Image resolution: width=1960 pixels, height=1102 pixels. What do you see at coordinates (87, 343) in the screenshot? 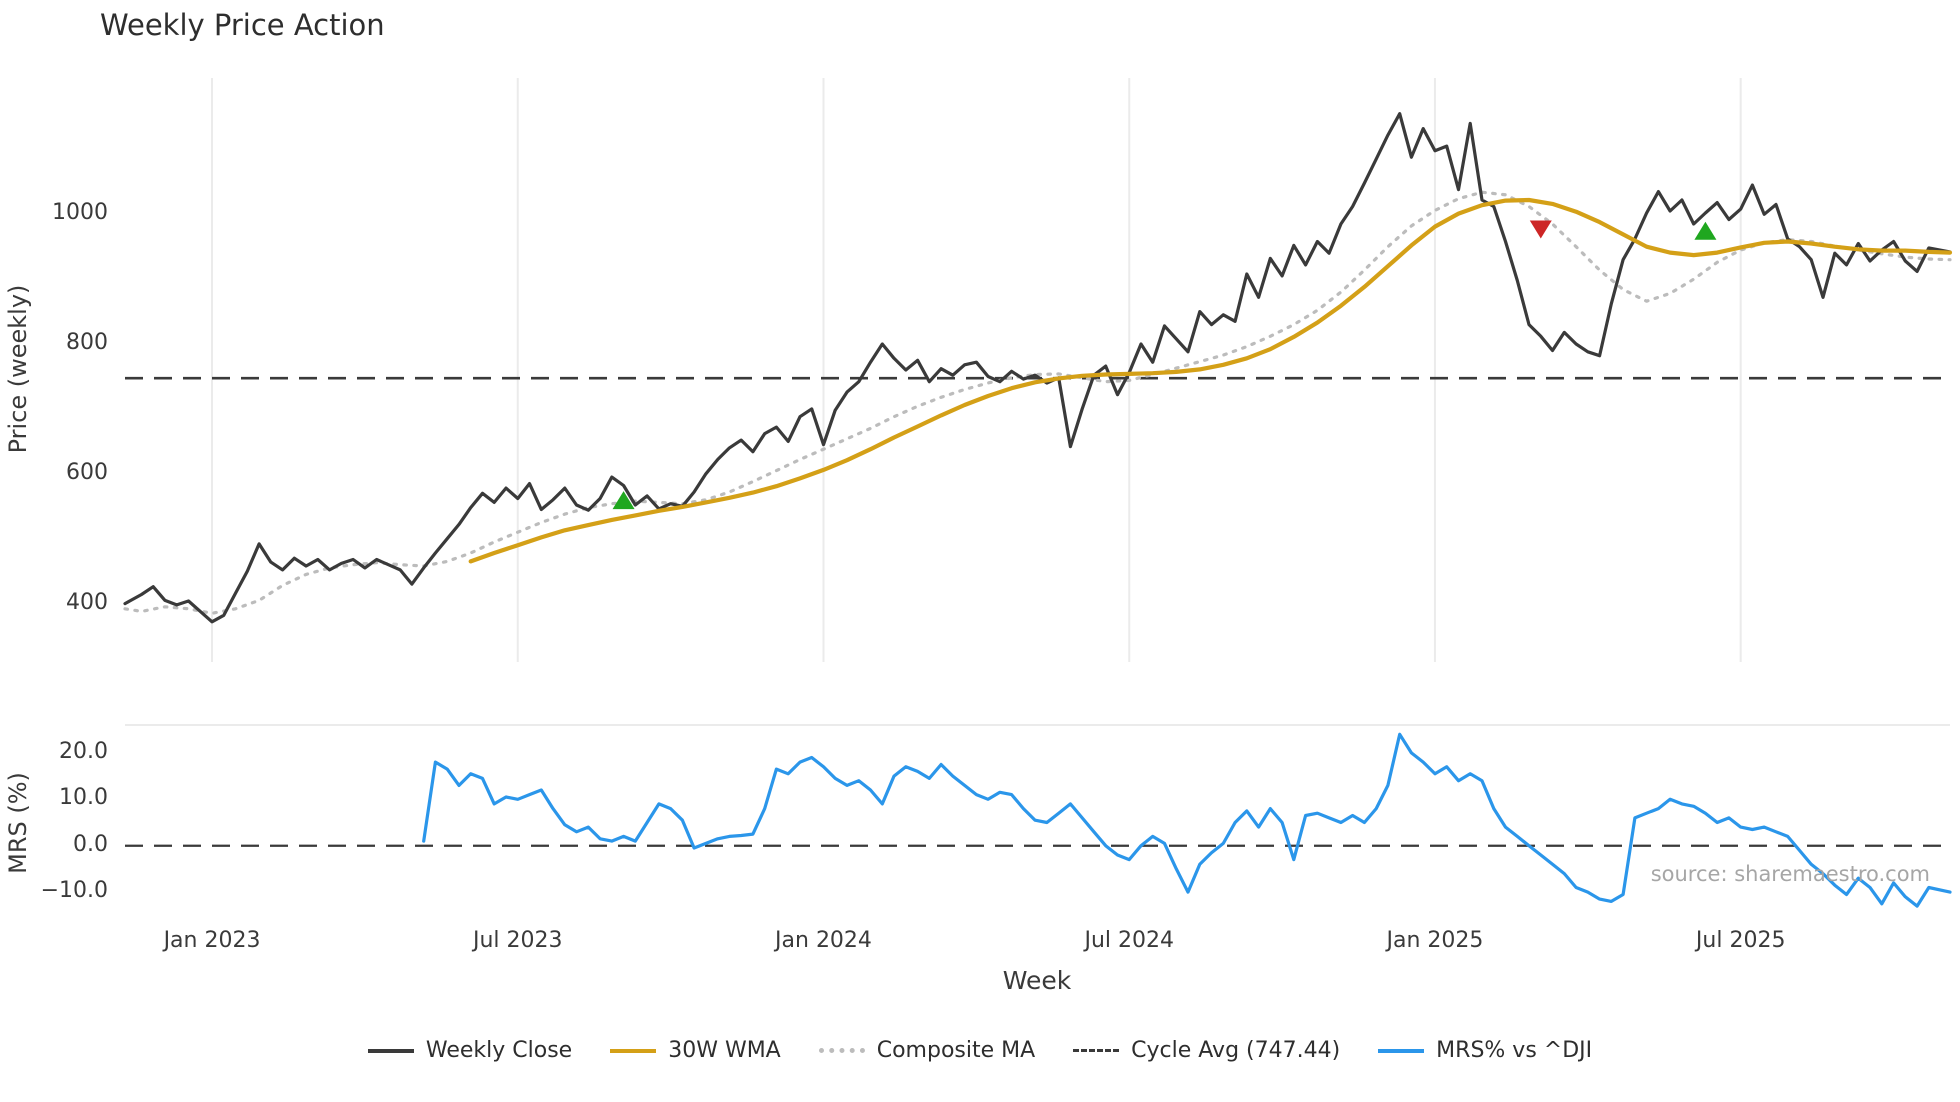
I see `price-ytick-label: 800` at bounding box center [87, 343].